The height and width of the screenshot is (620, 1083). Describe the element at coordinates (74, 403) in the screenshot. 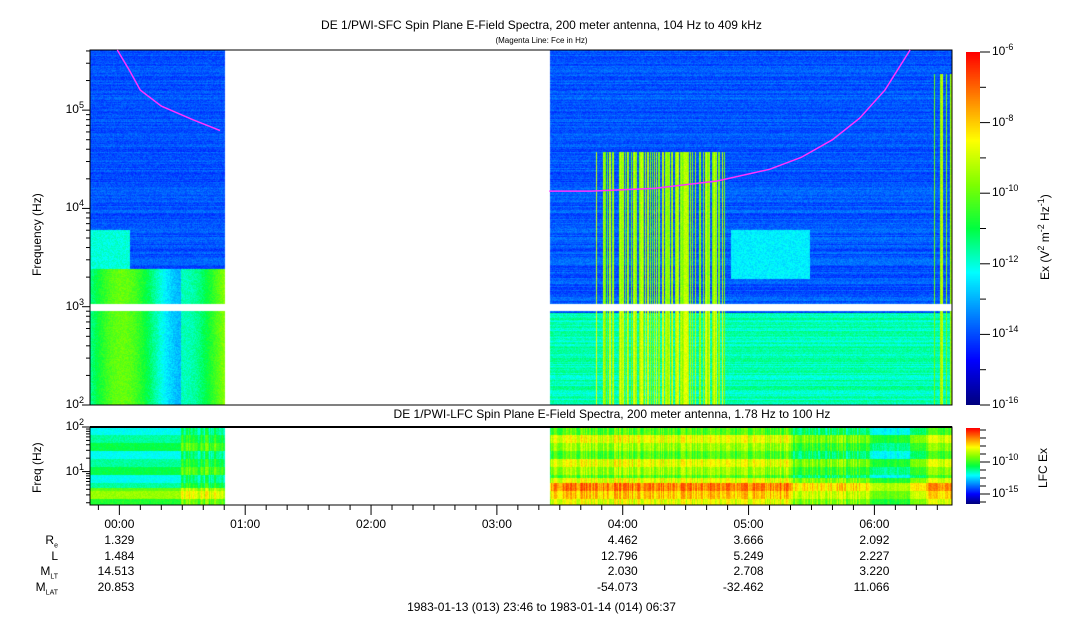

I see `y-tick-label: 10²` at that location.